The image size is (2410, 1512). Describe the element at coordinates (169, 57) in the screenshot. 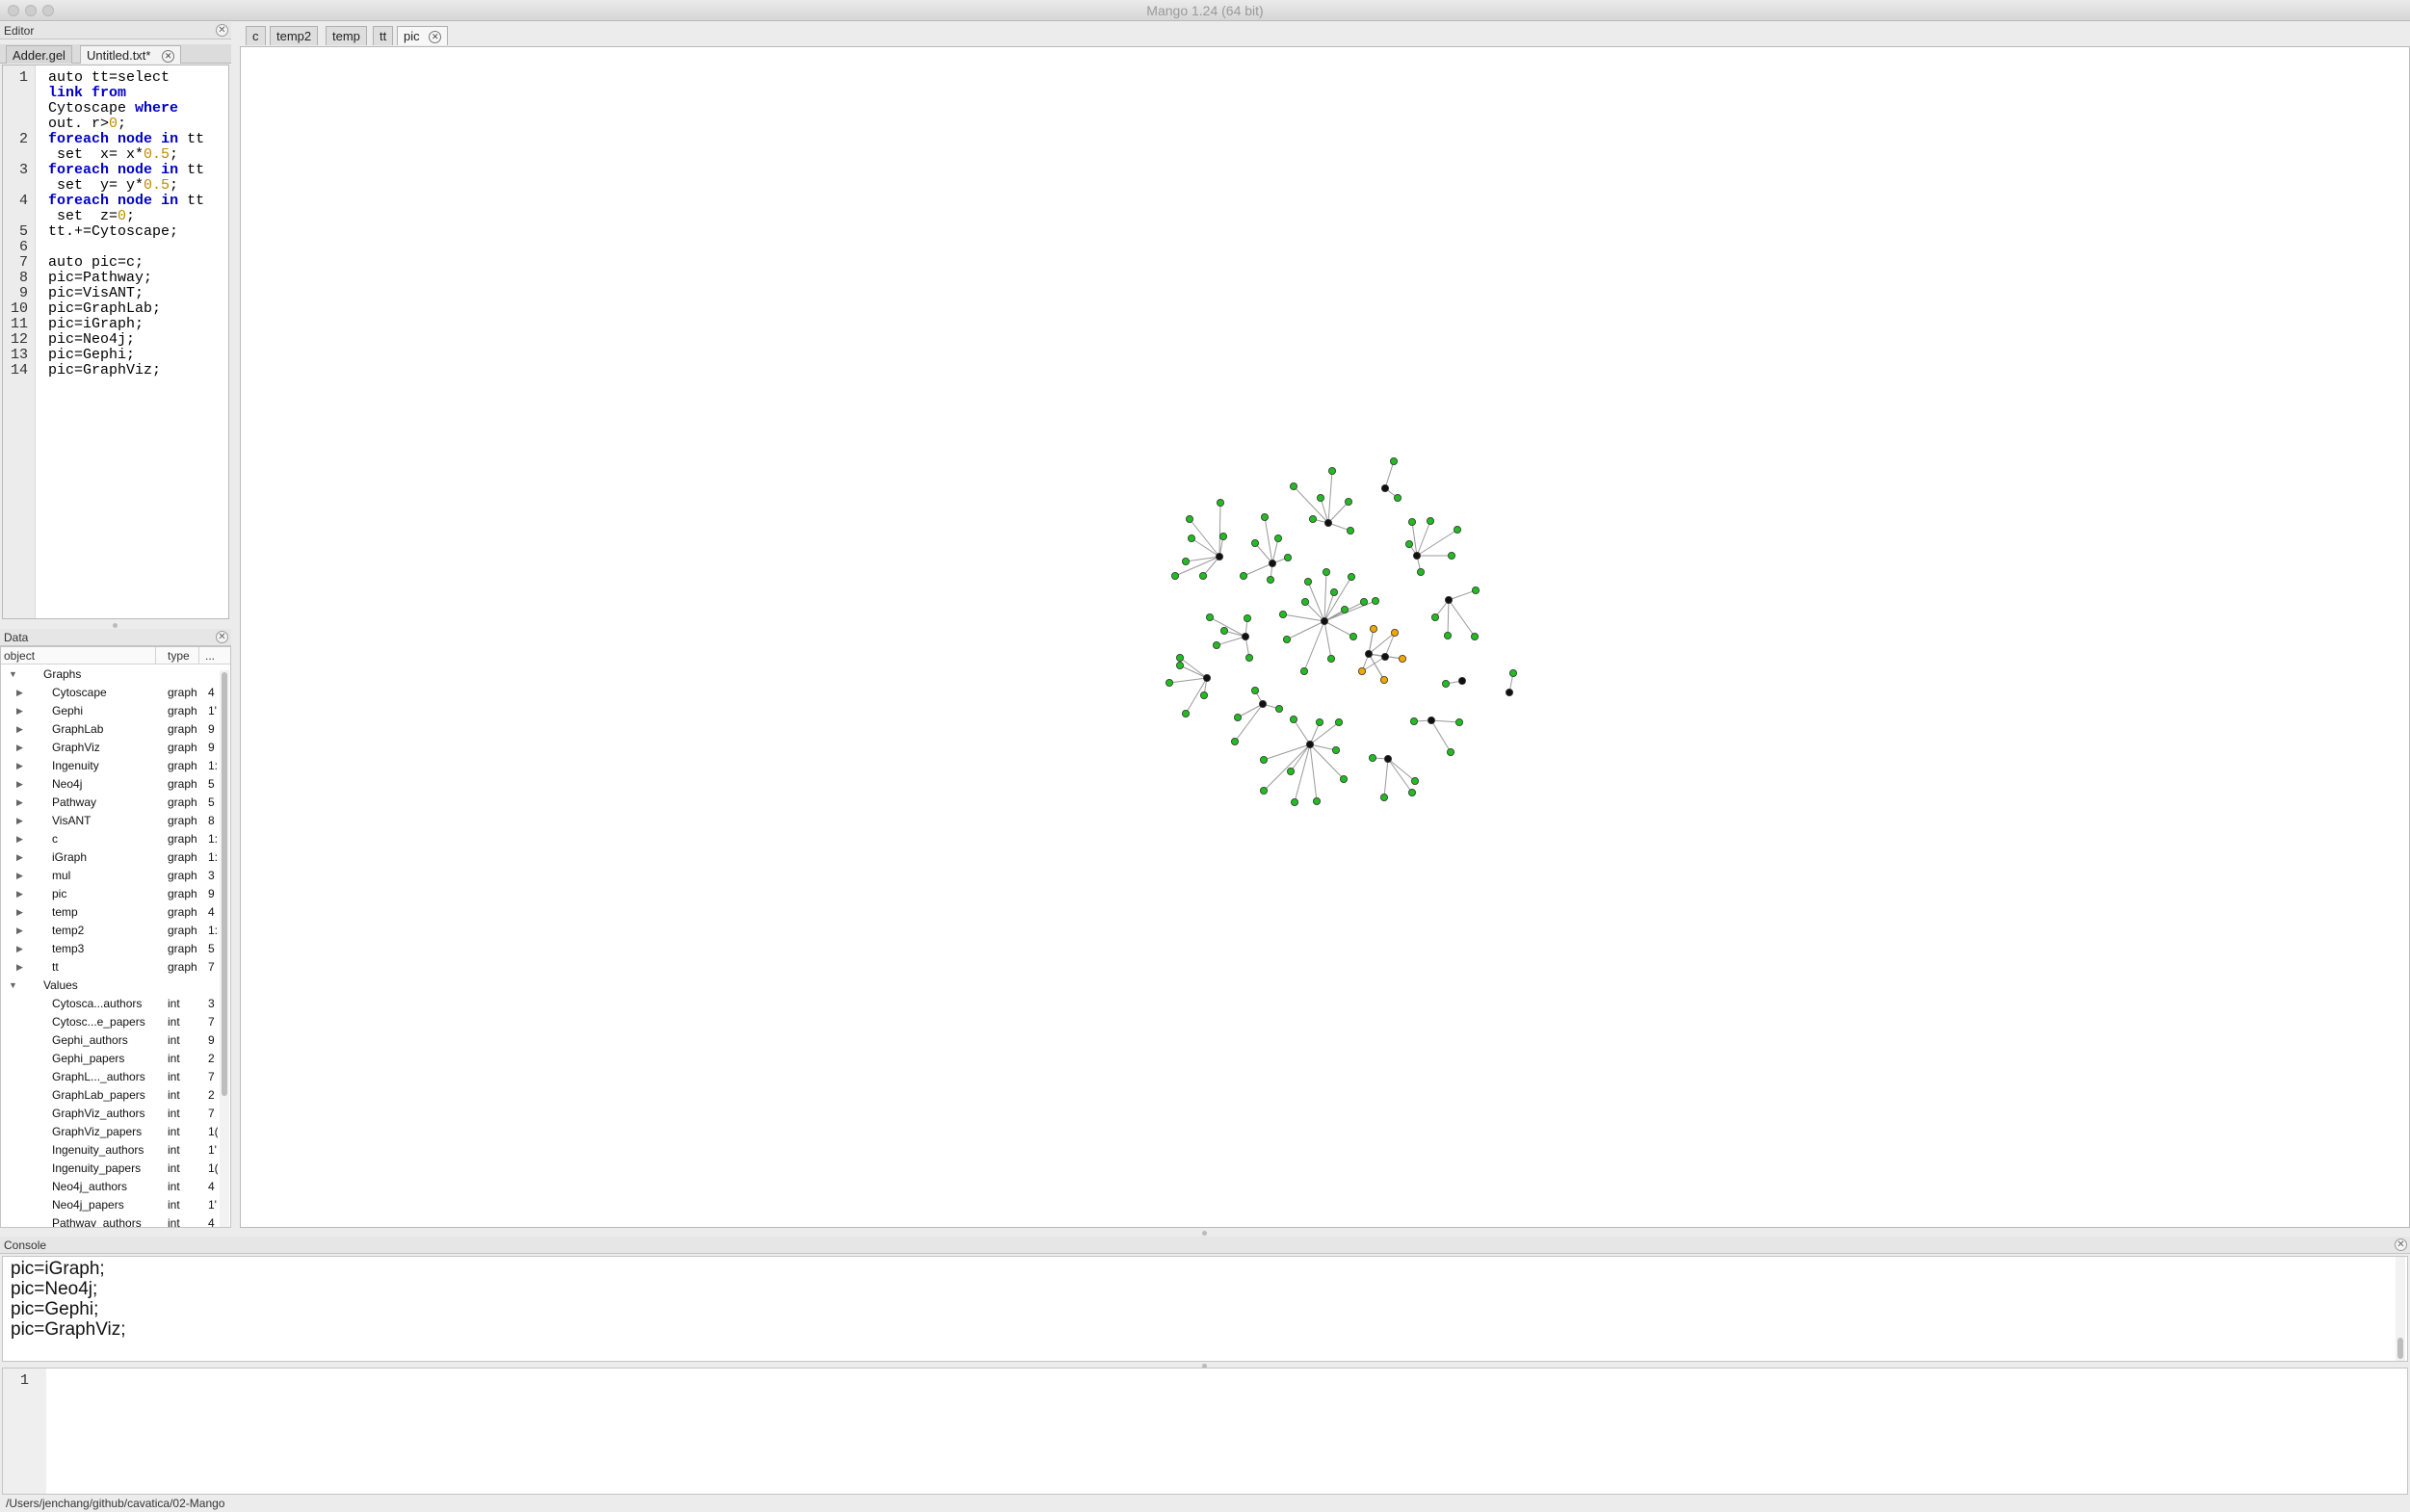

I see `close-tab-icon: ✕` at that location.